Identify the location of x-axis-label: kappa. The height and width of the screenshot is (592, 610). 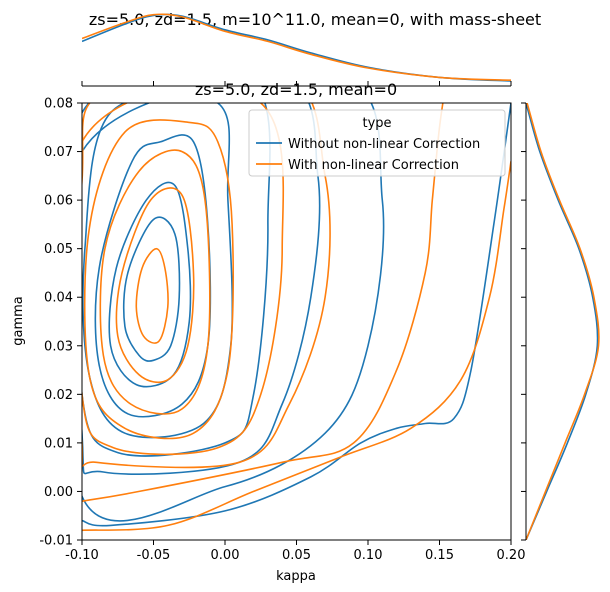
(296, 576).